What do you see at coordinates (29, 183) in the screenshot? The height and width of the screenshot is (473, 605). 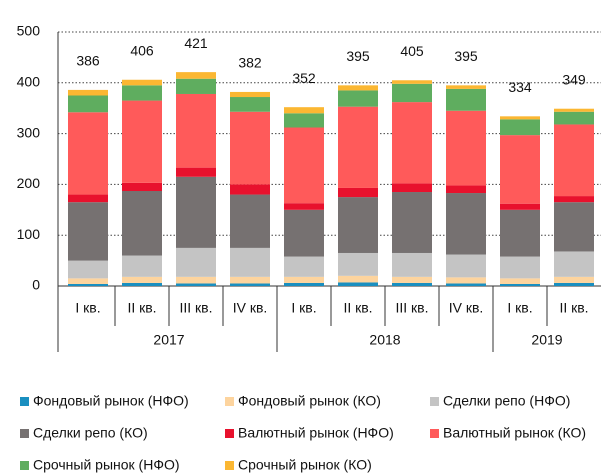 I see `y-tick-label: 200` at bounding box center [29, 183].